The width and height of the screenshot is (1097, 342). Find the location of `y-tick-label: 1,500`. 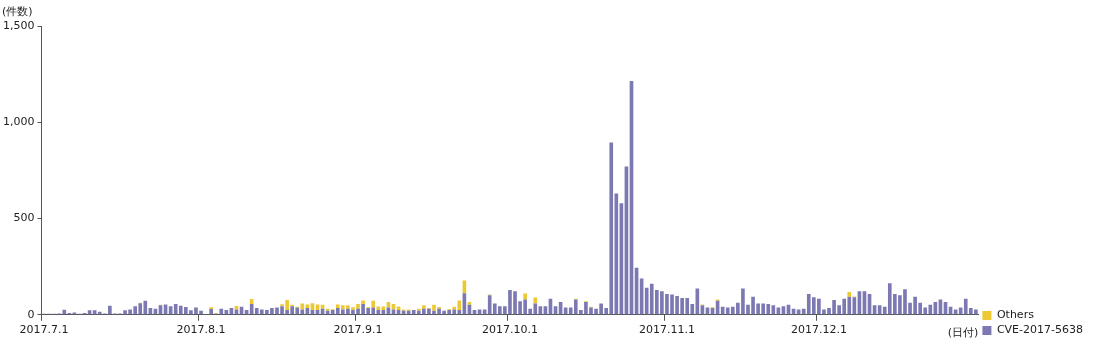

y-tick-label: 1,500 is located at coordinates (18, 25).